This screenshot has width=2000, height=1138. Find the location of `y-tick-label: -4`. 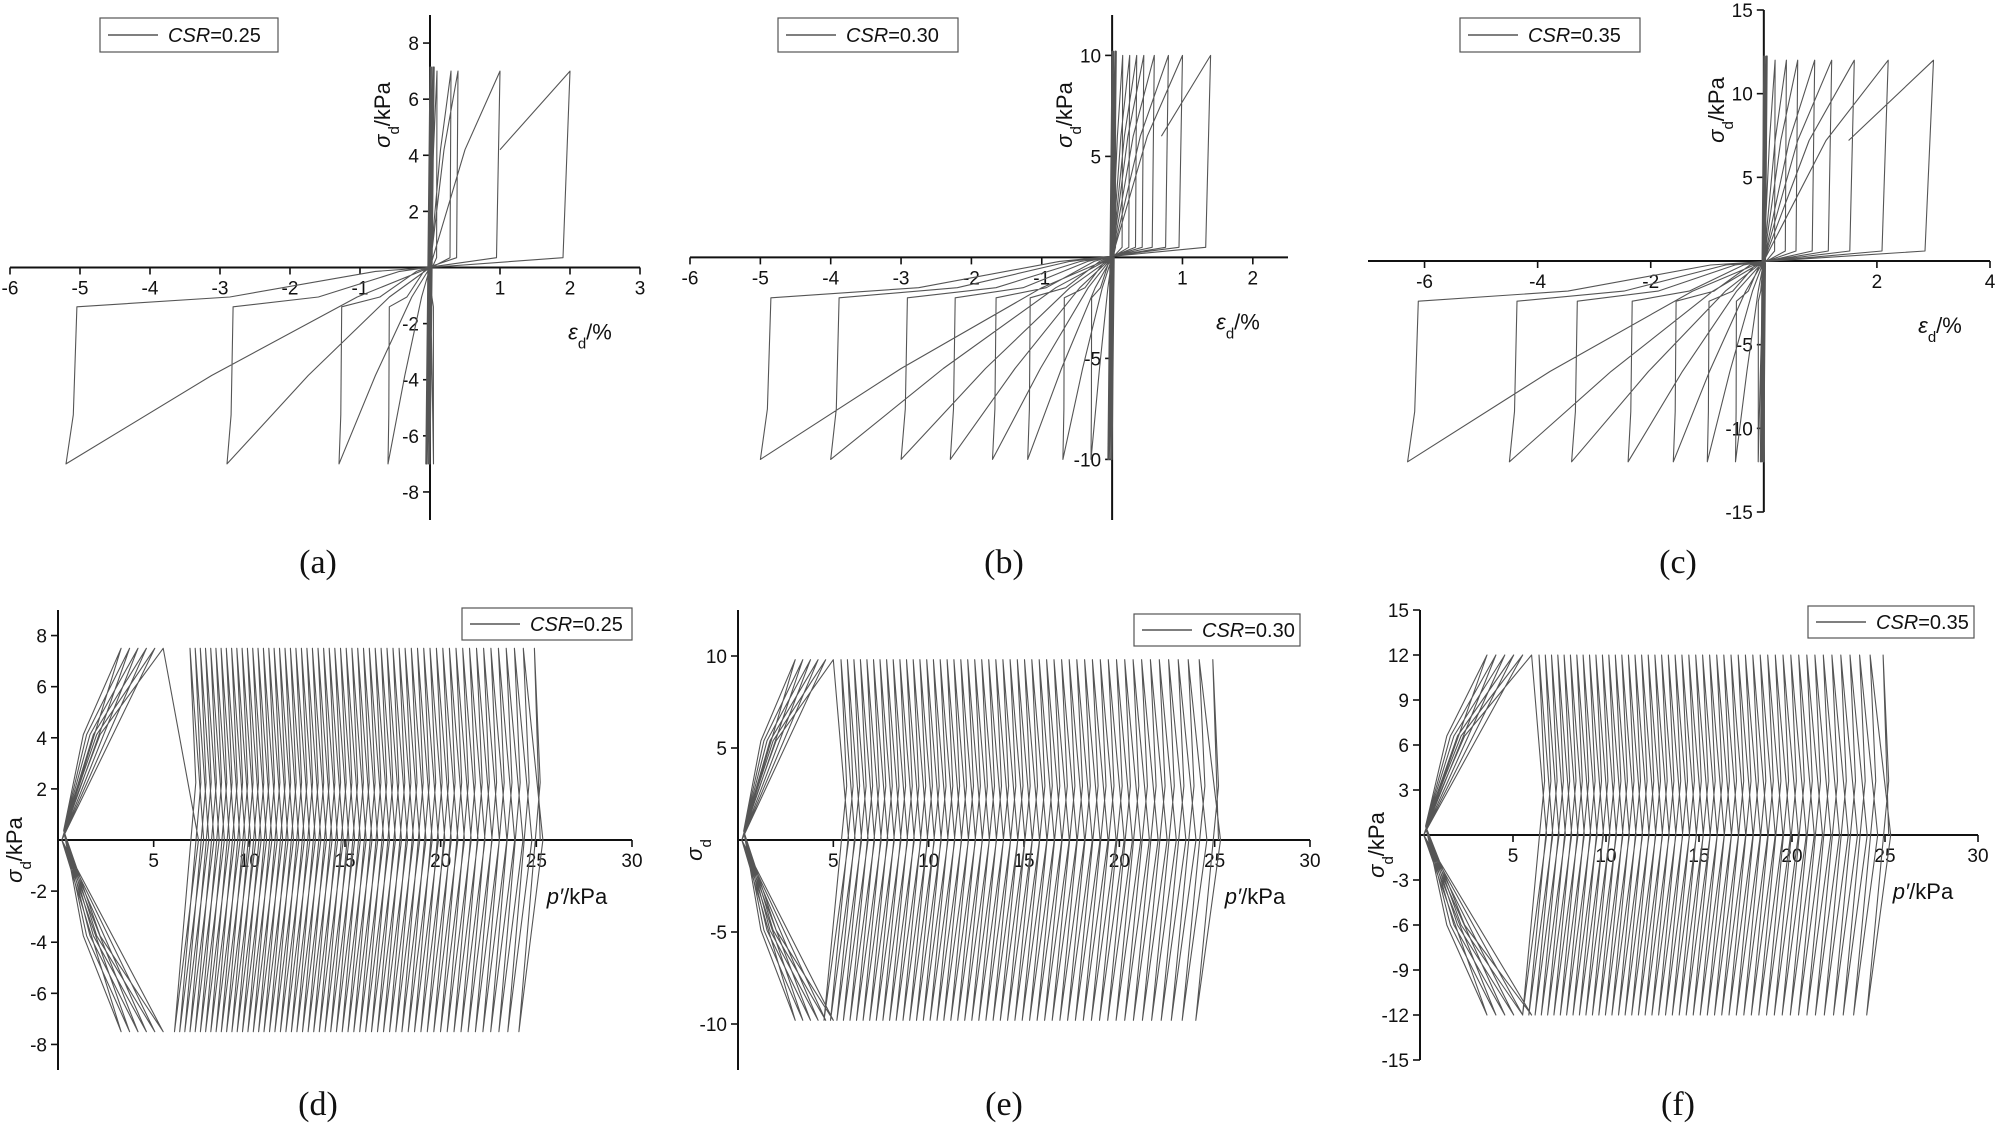

y-tick-label: -4 is located at coordinates (38, 943).